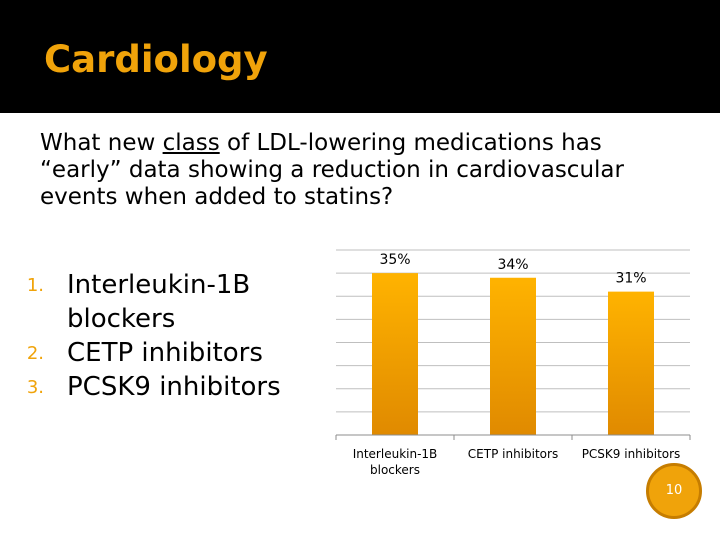 The image size is (720, 540). Describe the element at coordinates (630, 279) in the screenshot. I see `data-label: 31%` at that location.